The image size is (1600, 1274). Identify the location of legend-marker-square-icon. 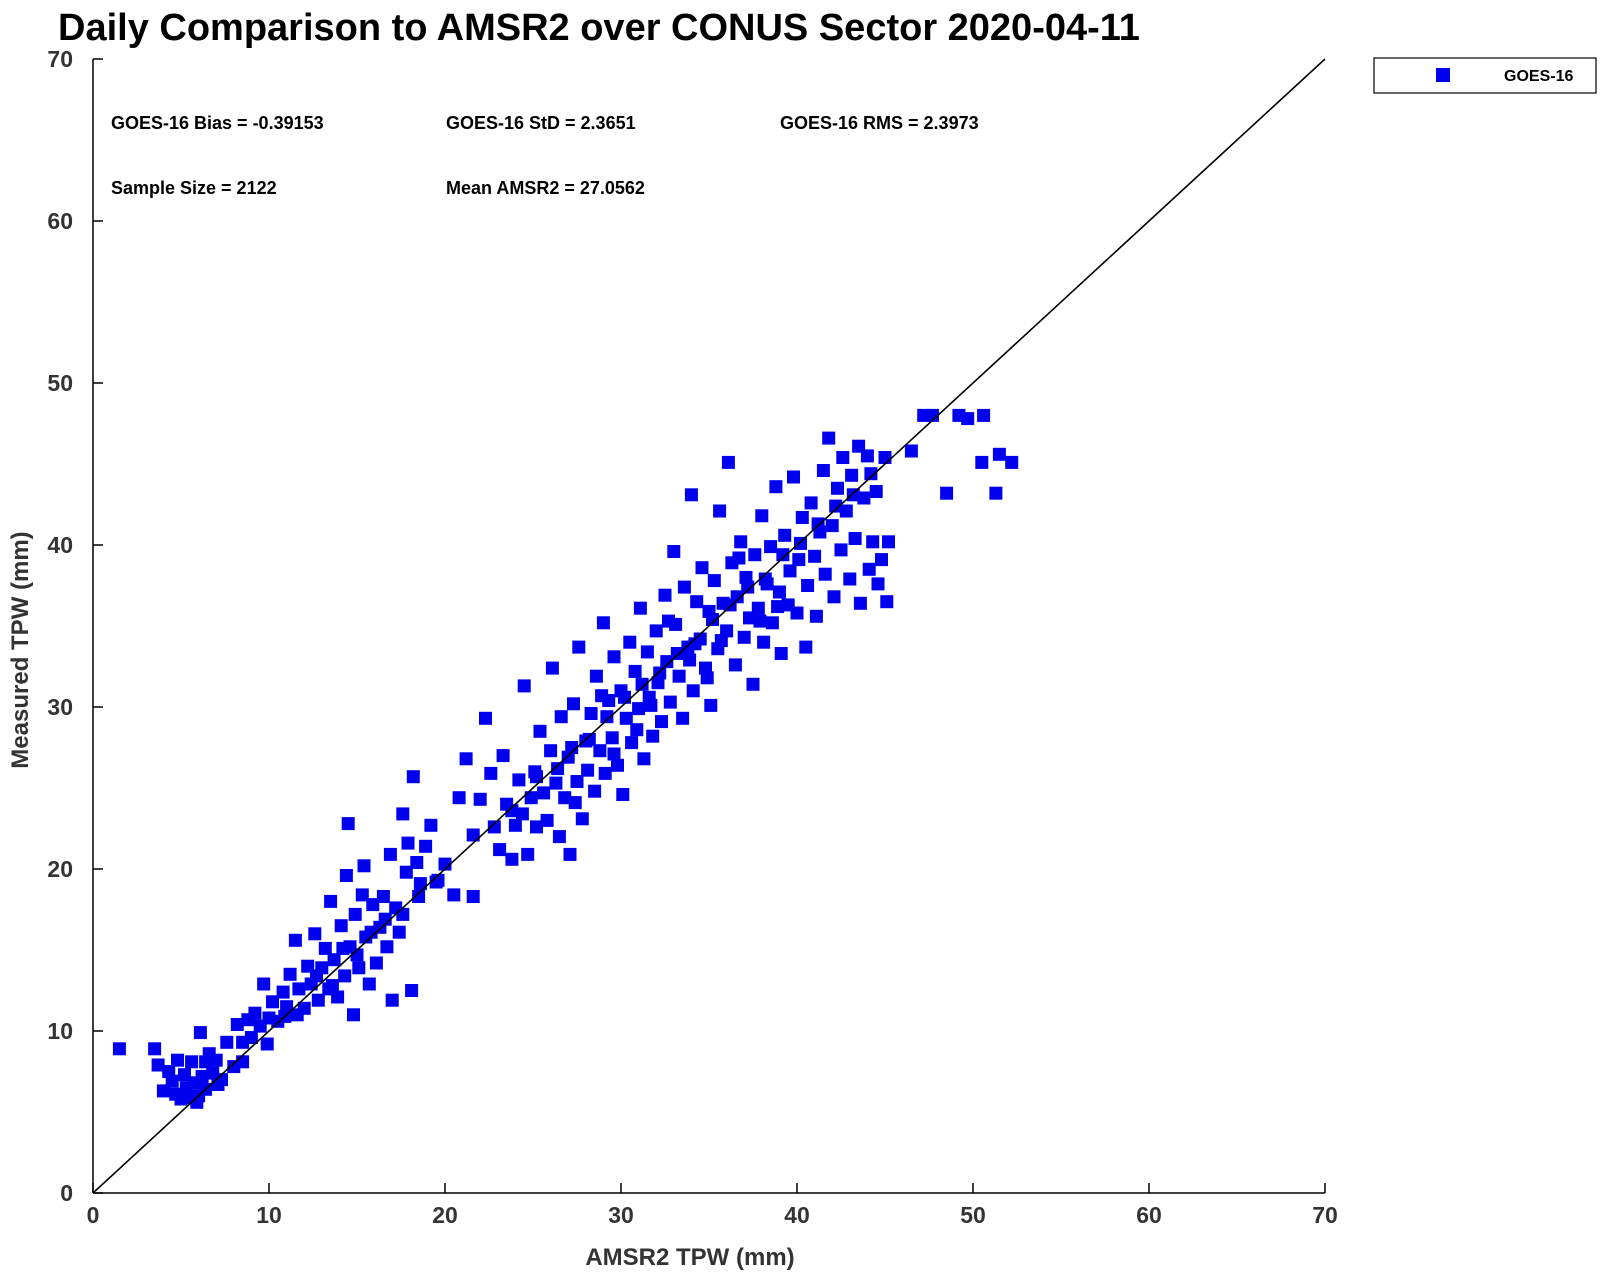
(1443, 75).